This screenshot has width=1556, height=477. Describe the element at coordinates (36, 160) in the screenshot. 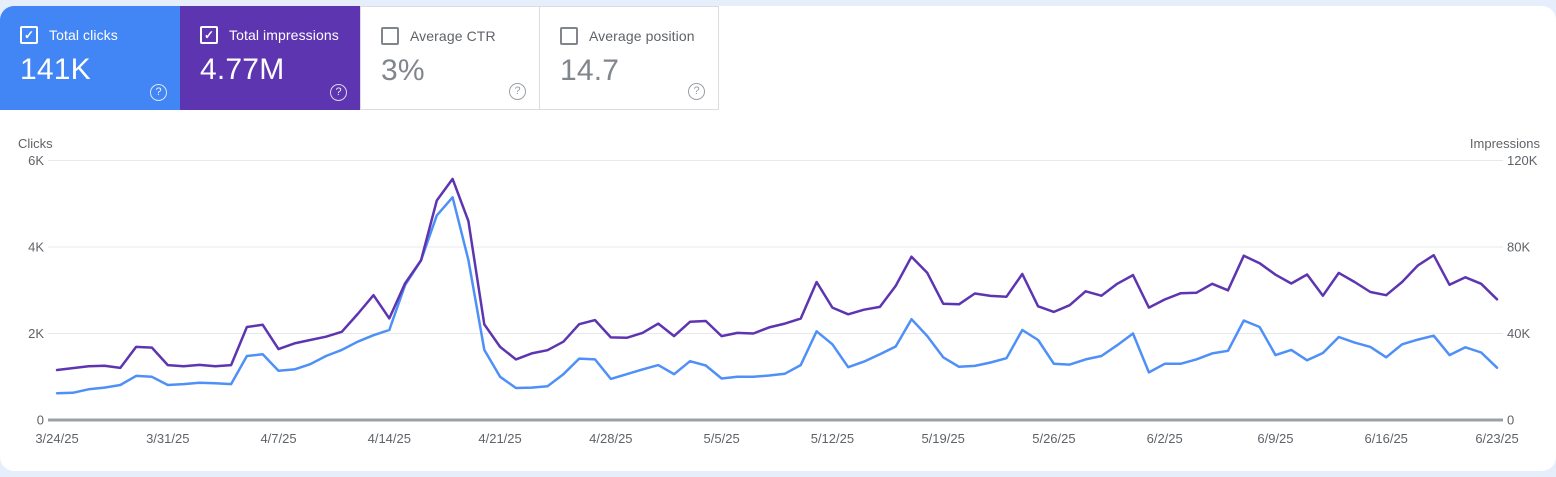

I see `left-axis-tick: 6K` at that location.